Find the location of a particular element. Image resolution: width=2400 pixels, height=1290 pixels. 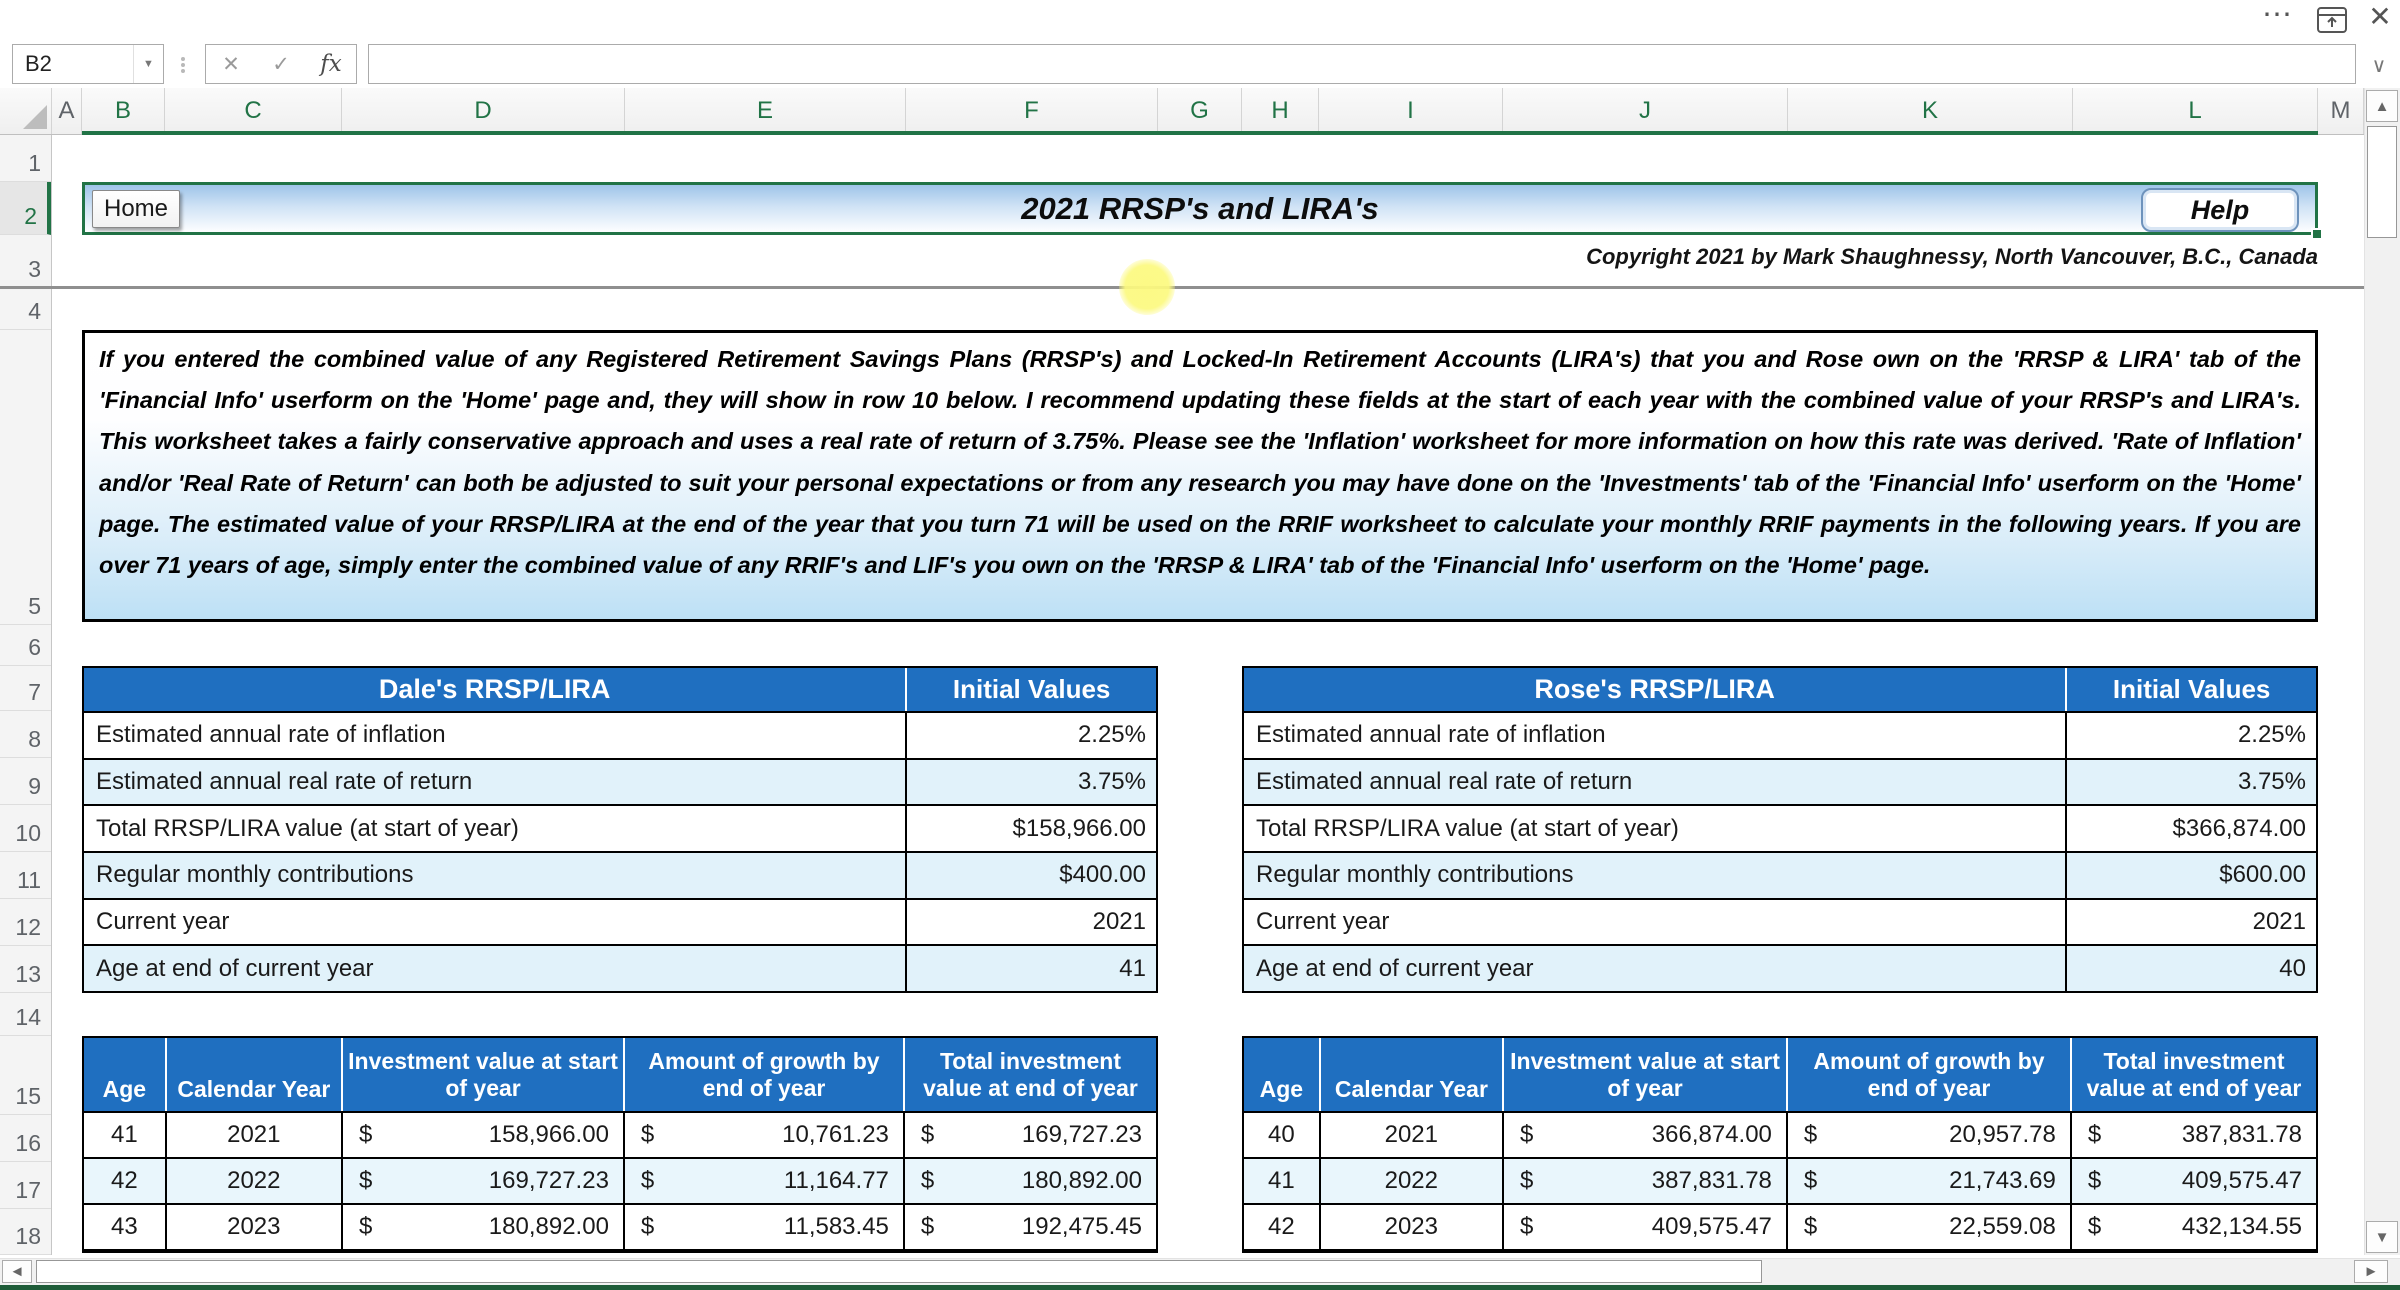

row-header: 2 is located at coordinates (25, 208).